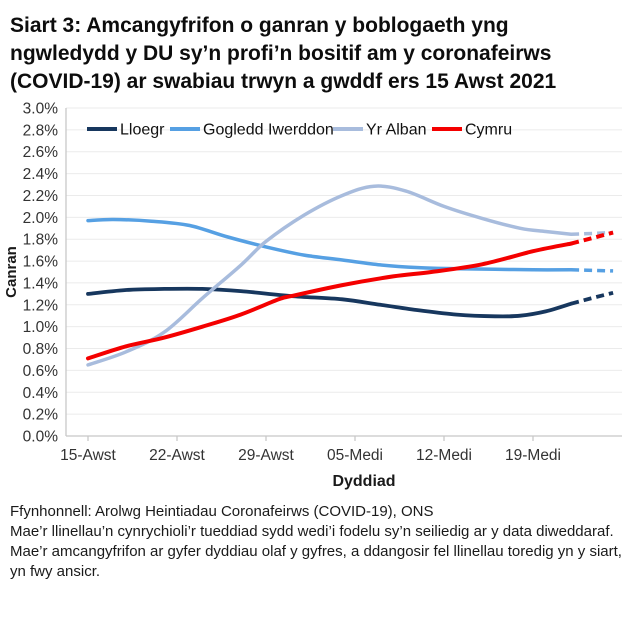 Image resolution: width=629 pixels, height=631 pixels. Describe the element at coordinates (41, 415) in the screenshot. I see `y-tick-label: 0.2%` at that location.